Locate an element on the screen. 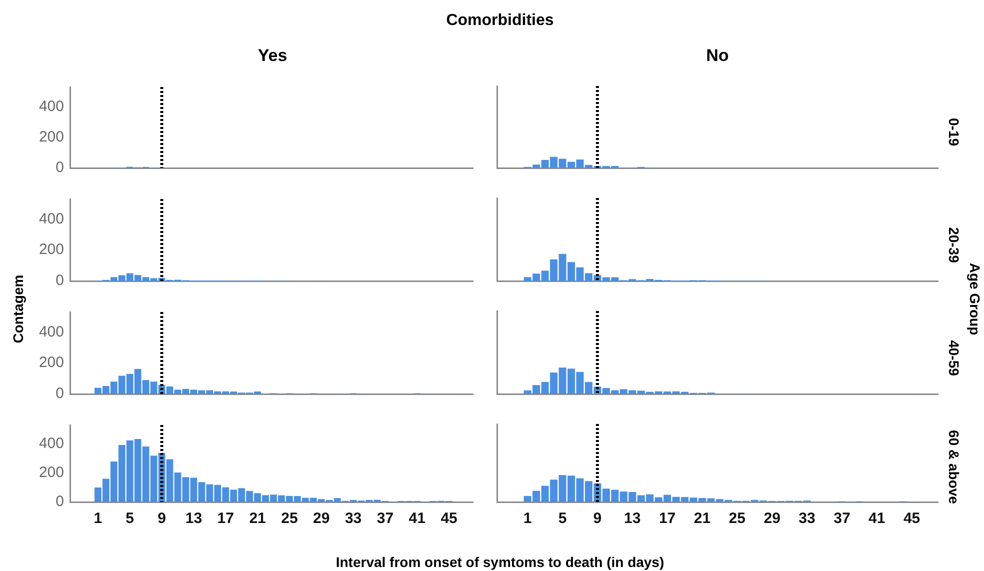 The width and height of the screenshot is (984, 571). y2-axis-title: 0-19 is located at coordinates (954, 132).